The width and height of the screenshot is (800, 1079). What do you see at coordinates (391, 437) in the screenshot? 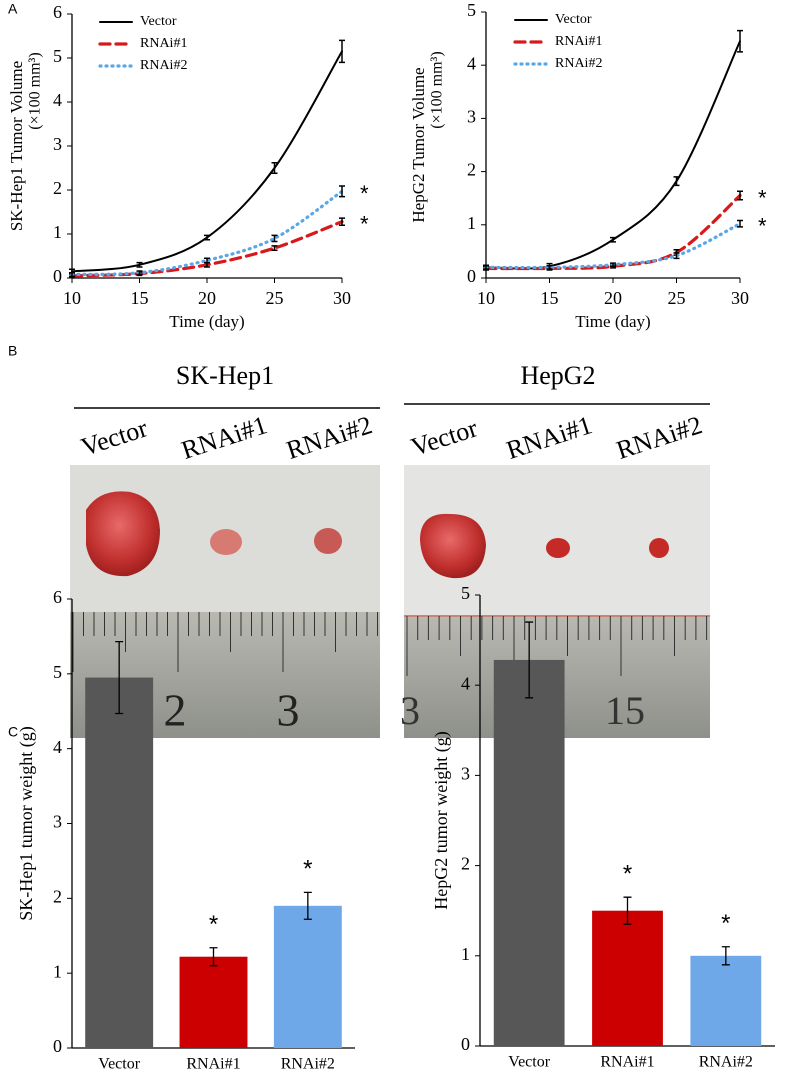
I see `column-labels: Vector RNAi#1 RNAi#2 Vector RNAi#1 RNAi#2` at bounding box center [391, 437].